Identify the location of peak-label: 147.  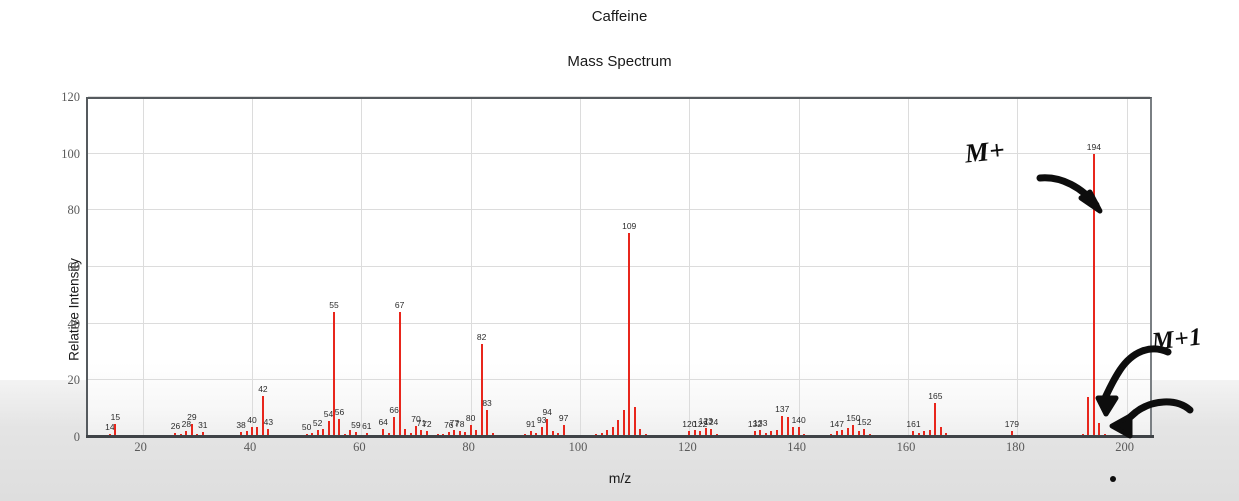
(837, 424).